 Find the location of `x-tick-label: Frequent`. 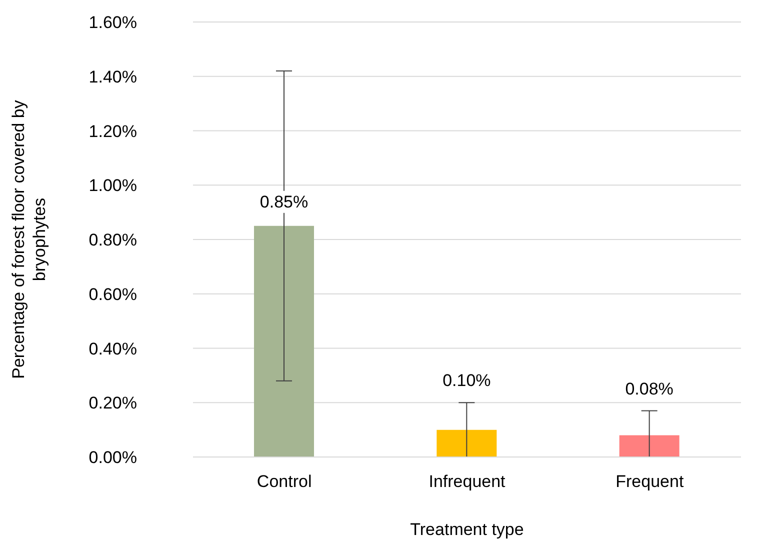

x-tick-label: Frequent is located at coordinates (650, 482).